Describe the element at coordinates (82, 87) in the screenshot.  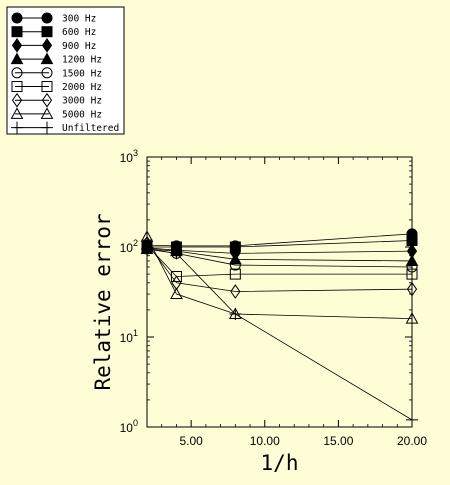
I see `legend-label: 2000 Hz` at that location.